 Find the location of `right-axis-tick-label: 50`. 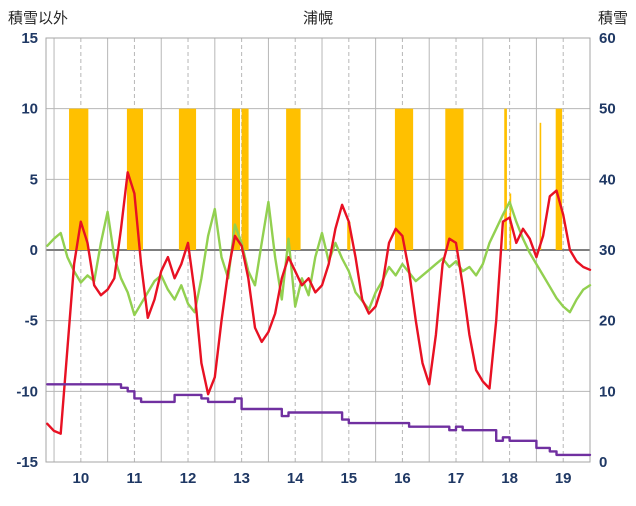

right-axis-tick-label: 50 is located at coordinates (607, 109).